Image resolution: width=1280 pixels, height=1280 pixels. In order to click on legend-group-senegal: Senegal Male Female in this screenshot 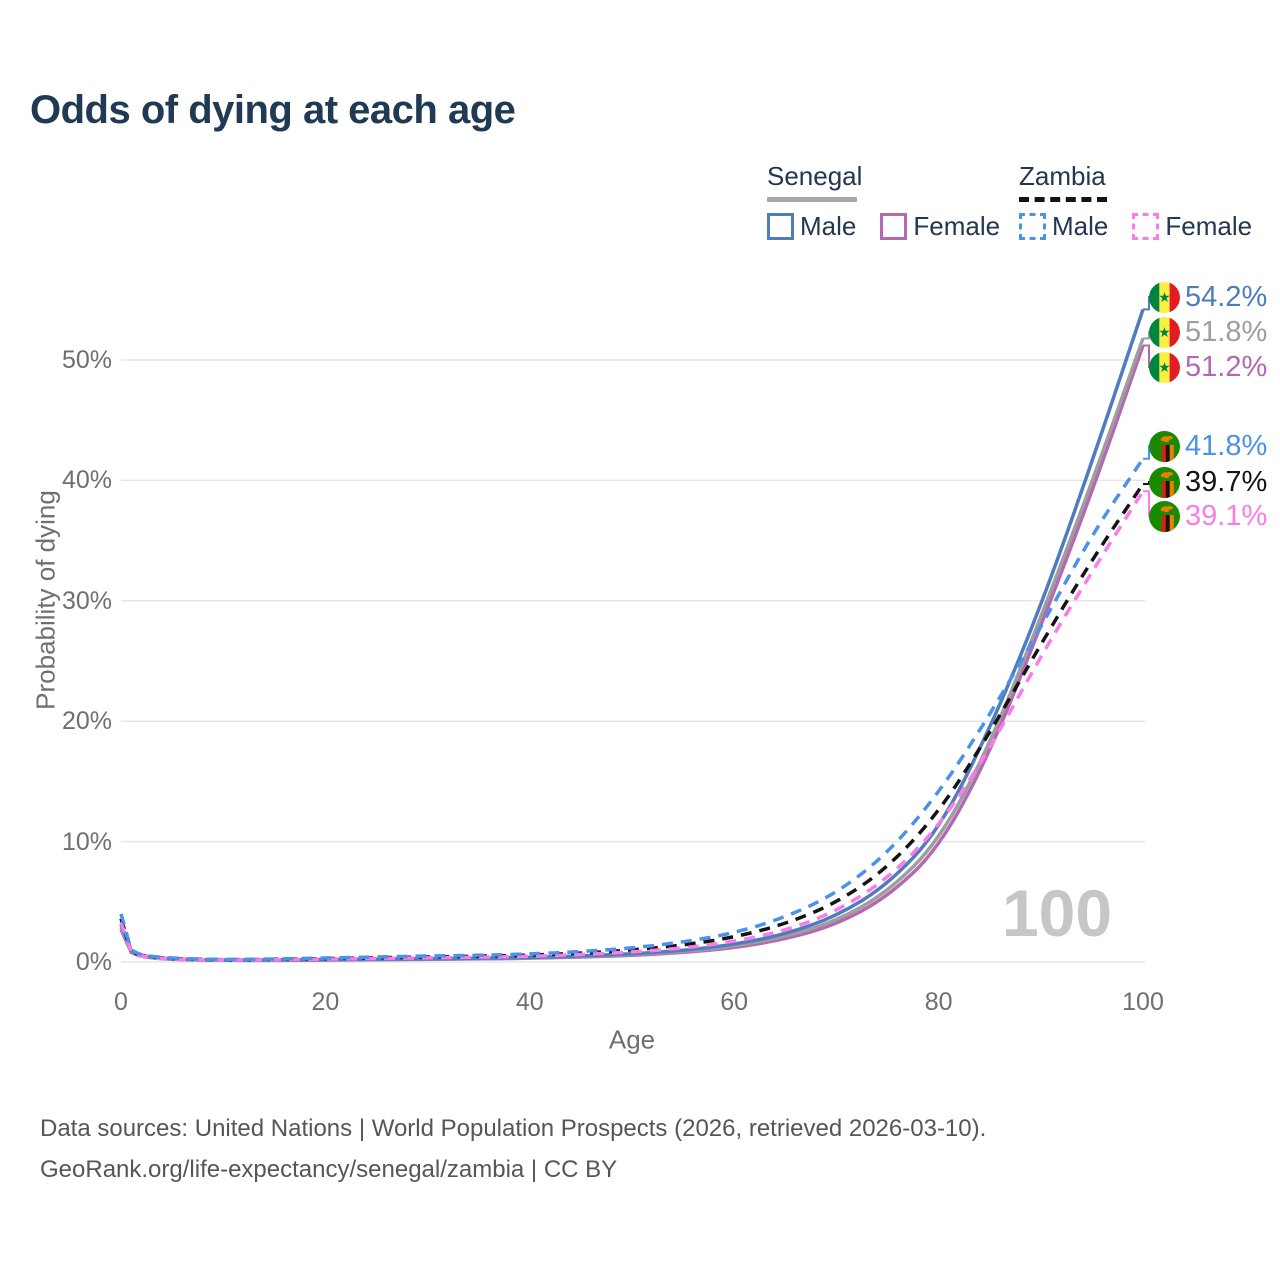, I will do `click(883, 201)`.